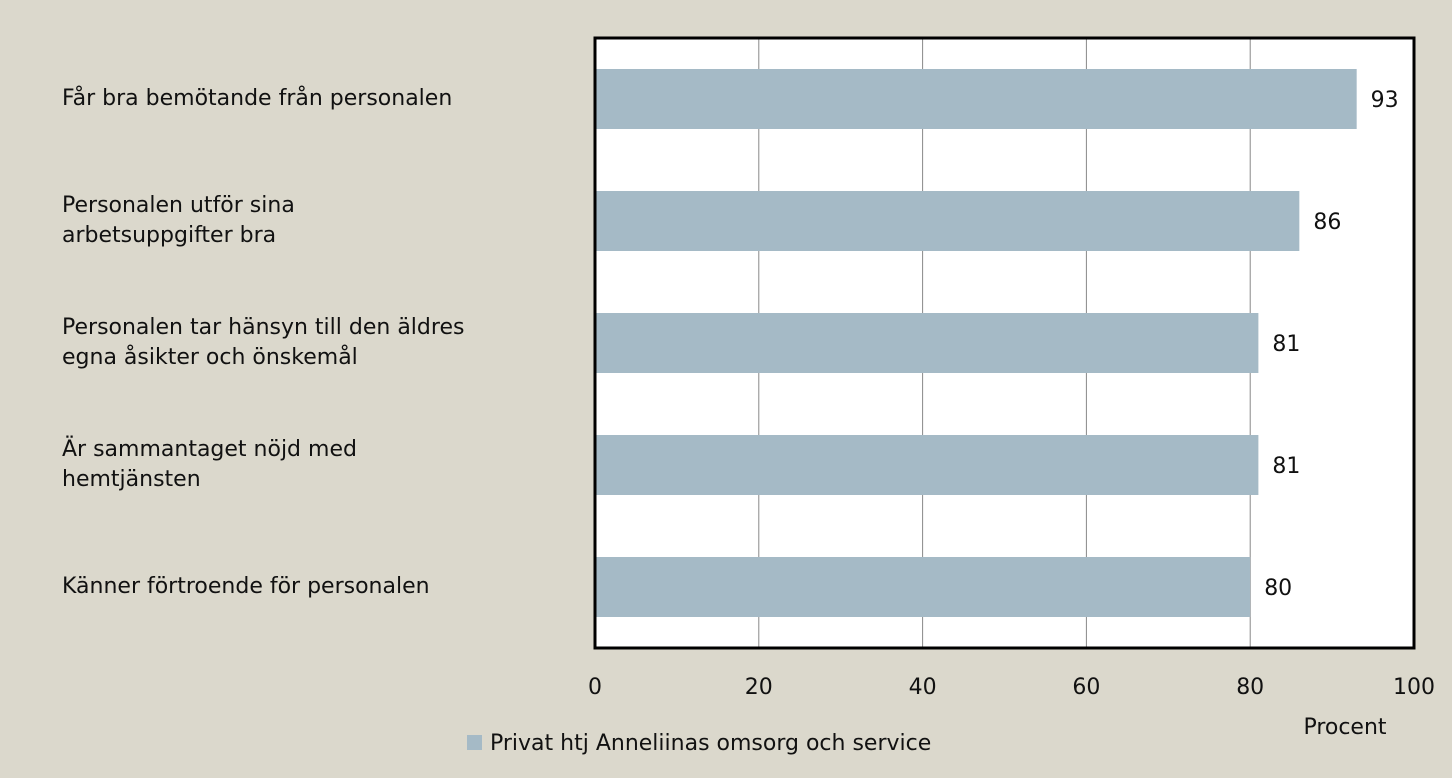  I want to click on legend-swatch, so click(474, 742).